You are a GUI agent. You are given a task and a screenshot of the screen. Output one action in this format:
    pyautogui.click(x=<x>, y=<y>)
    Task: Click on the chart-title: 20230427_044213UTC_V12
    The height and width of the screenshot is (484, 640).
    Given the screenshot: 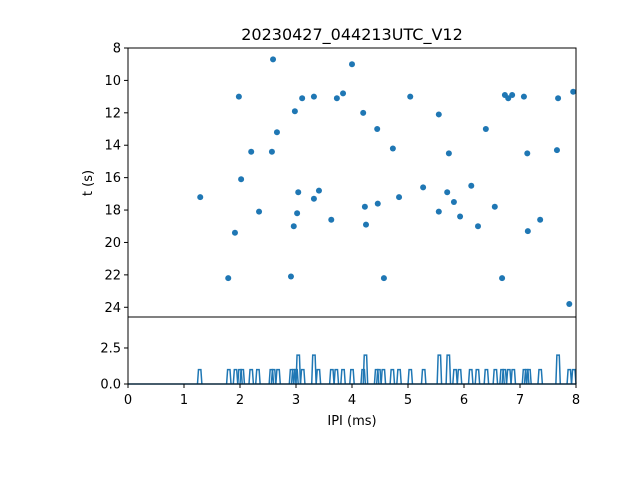 What is the action you would take?
    pyautogui.click(x=352, y=35)
    